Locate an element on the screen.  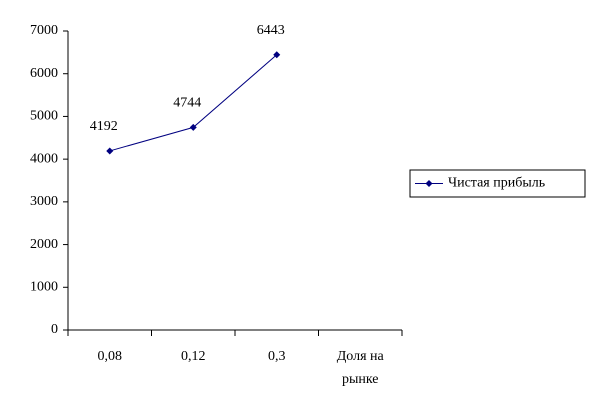
data-label: 4192 is located at coordinates (104, 126).